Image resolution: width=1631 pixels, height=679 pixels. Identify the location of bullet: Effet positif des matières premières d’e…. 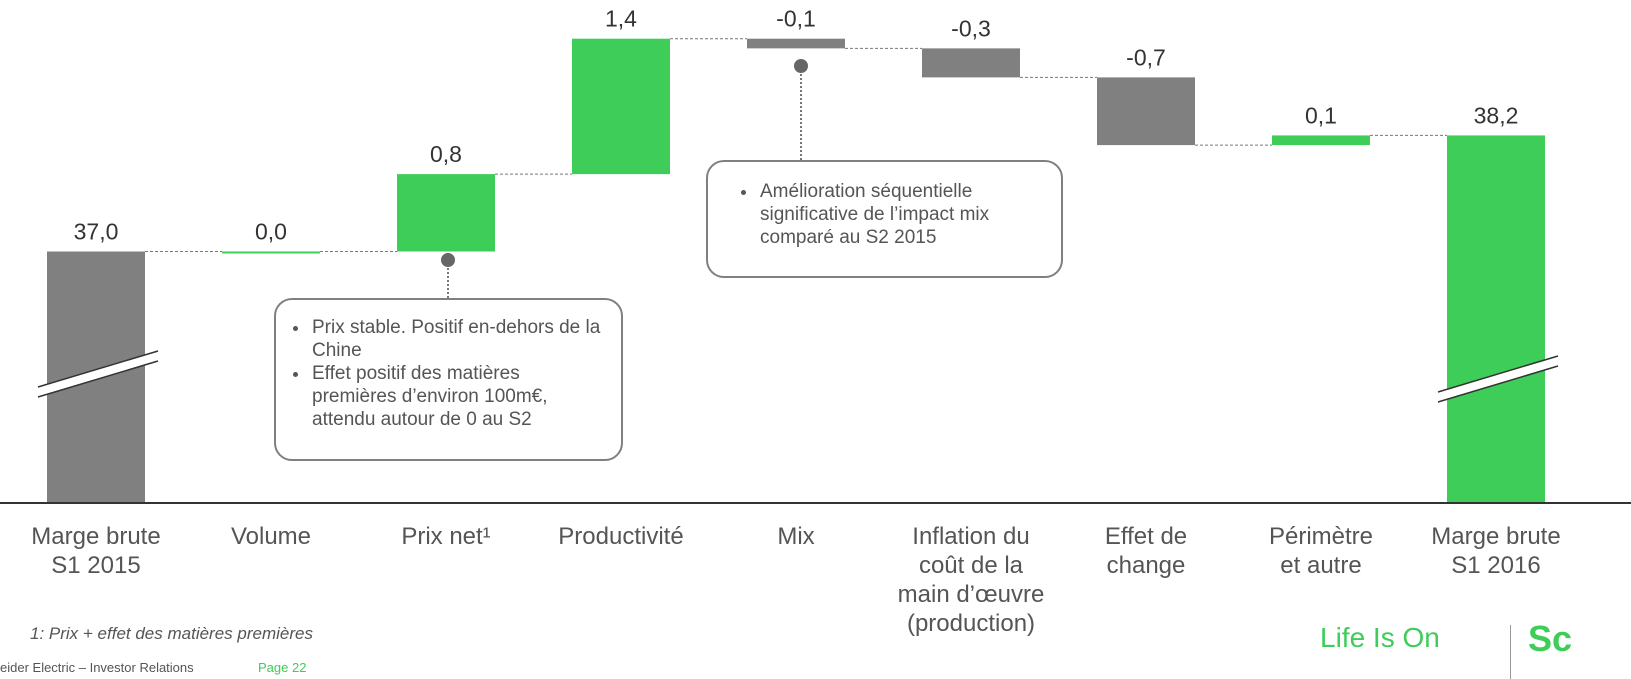
(458, 396).